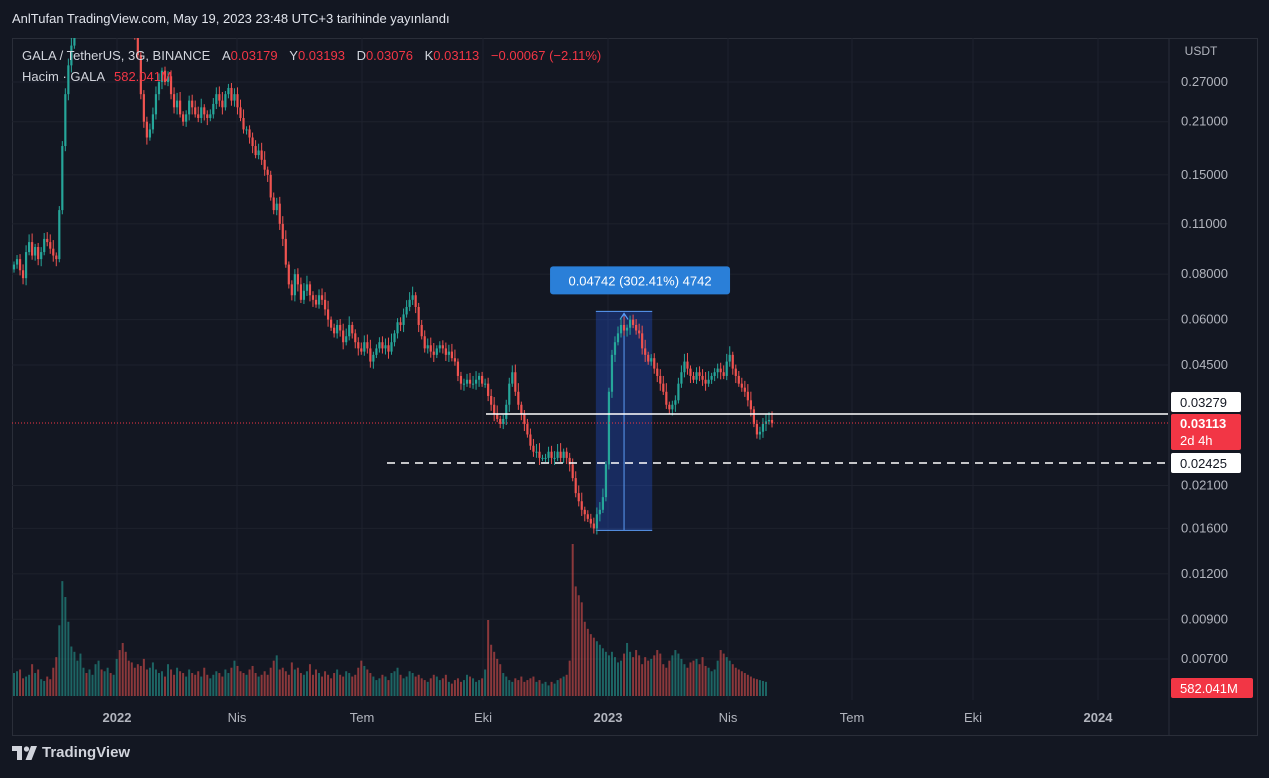 The image size is (1269, 778). What do you see at coordinates (63, 76) in the screenshot?
I see `legend-volume-label: Hacim · GALA` at bounding box center [63, 76].